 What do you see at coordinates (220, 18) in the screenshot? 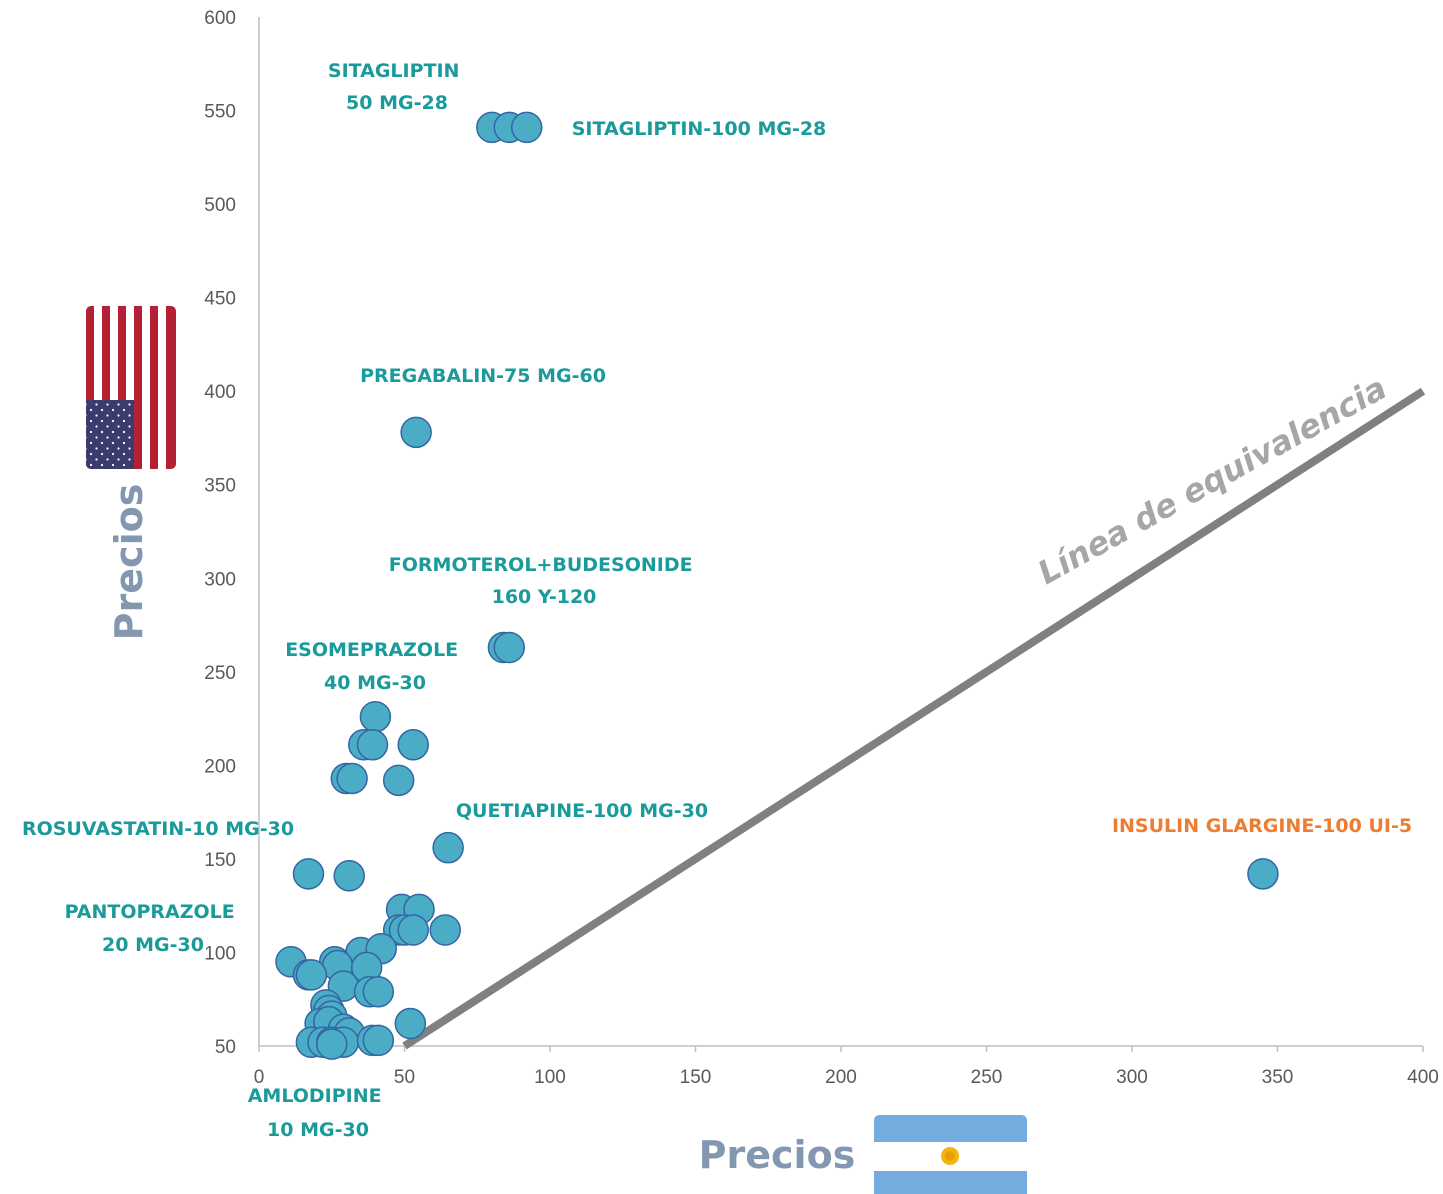
I see `y-tick-label: 600` at bounding box center [220, 18].